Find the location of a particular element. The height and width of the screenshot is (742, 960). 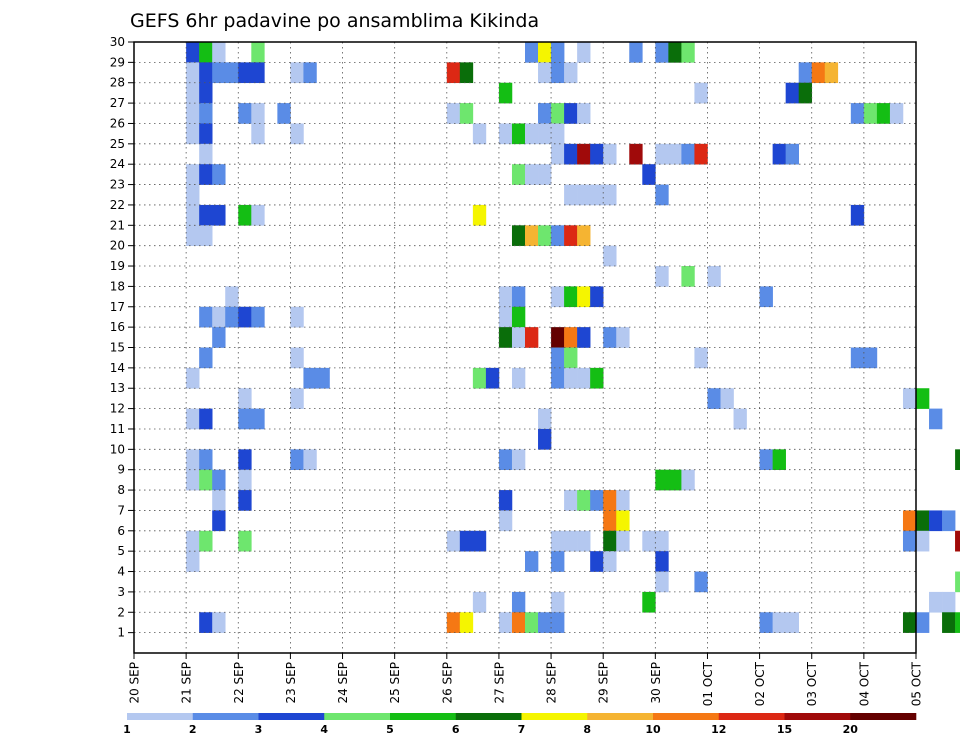

y-tick-label: 24 is located at coordinates (117, 164).